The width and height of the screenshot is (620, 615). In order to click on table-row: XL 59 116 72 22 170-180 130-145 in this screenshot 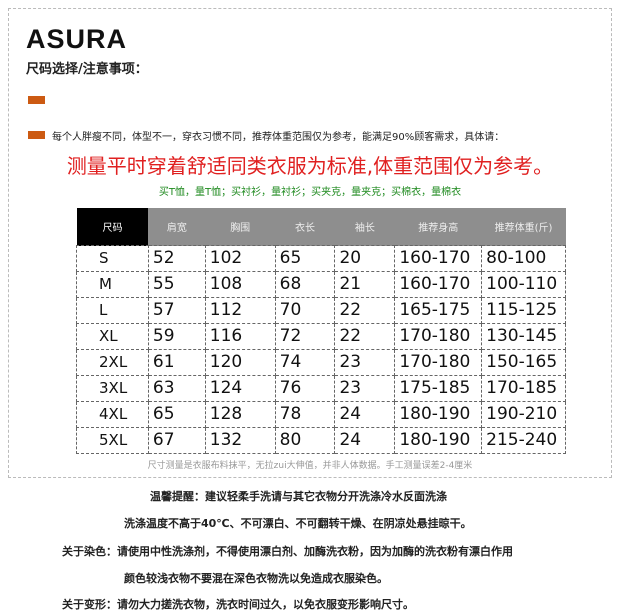, I will do `click(321, 336)`.